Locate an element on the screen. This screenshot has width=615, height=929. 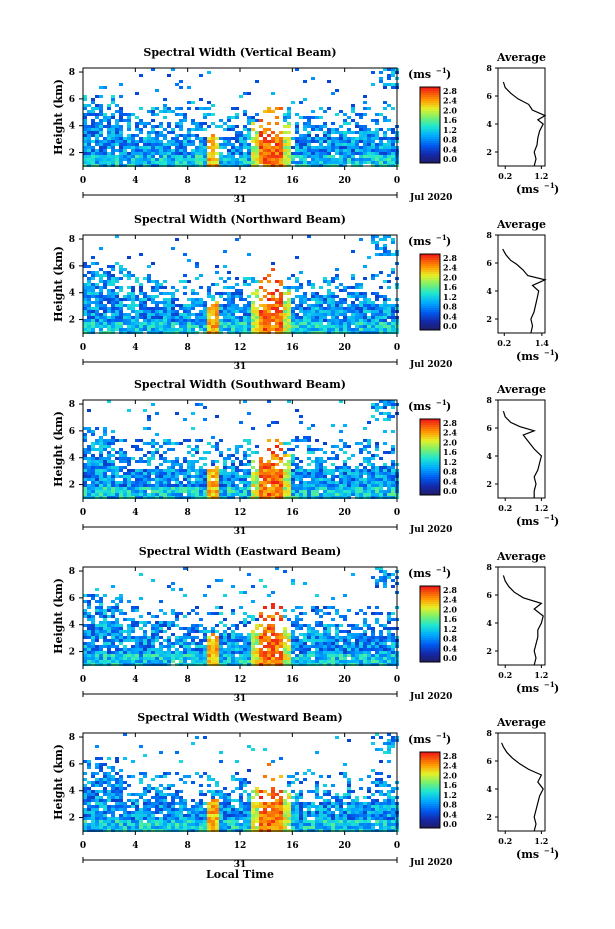
colorbar-tick-label: 2.0 is located at coordinates (450, 442).